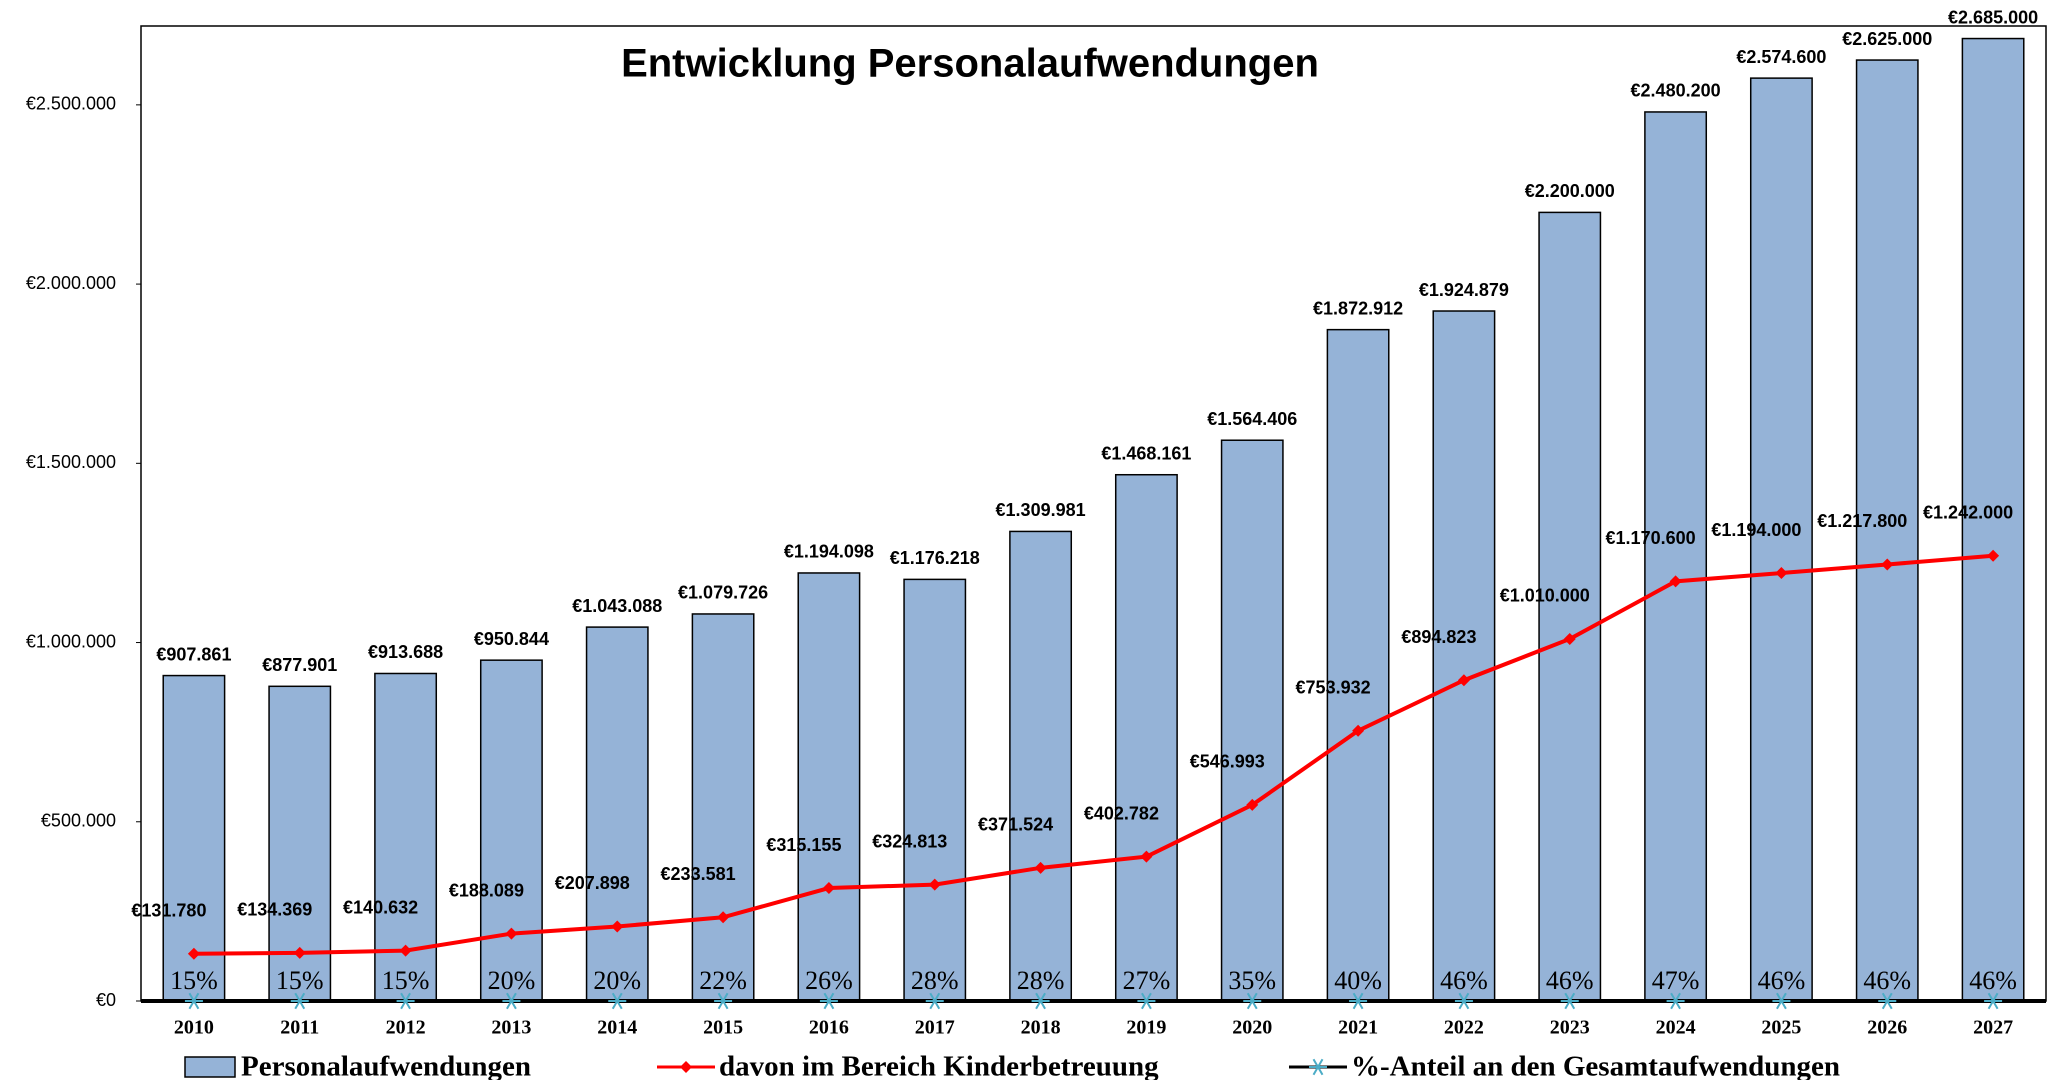 This screenshot has width=2063, height=1080. What do you see at coordinates (71, 283) in the screenshot?
I see `y-tick-label: €2.000.000` at bounding box center [71, 283].